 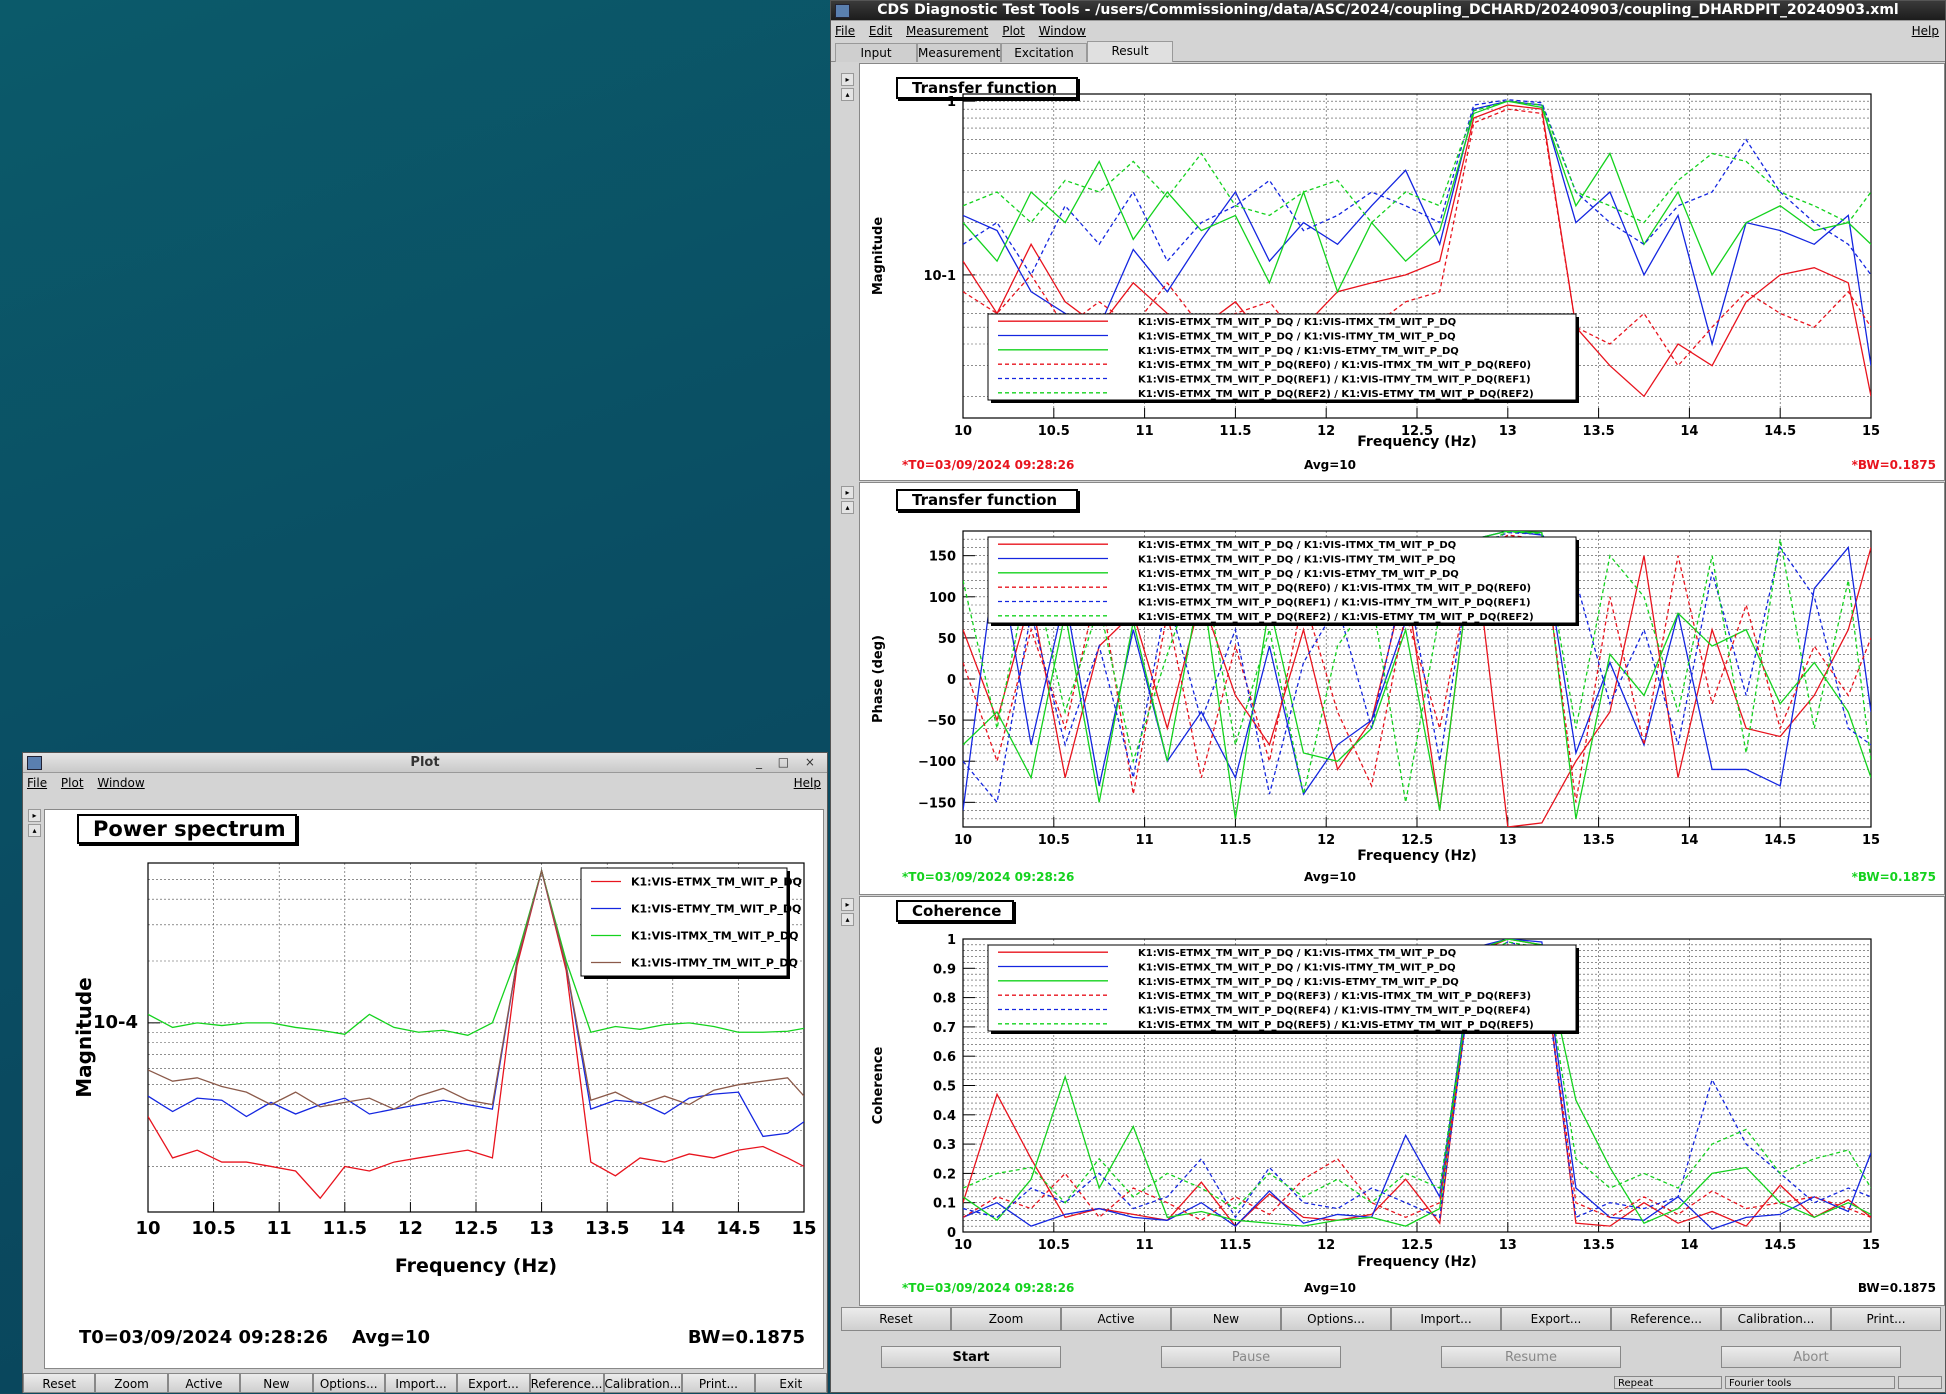 What do you see at coordinates (937, 762) in the screenshot?
I see `y-tick-label: −100` at bounding box center [937, 762].